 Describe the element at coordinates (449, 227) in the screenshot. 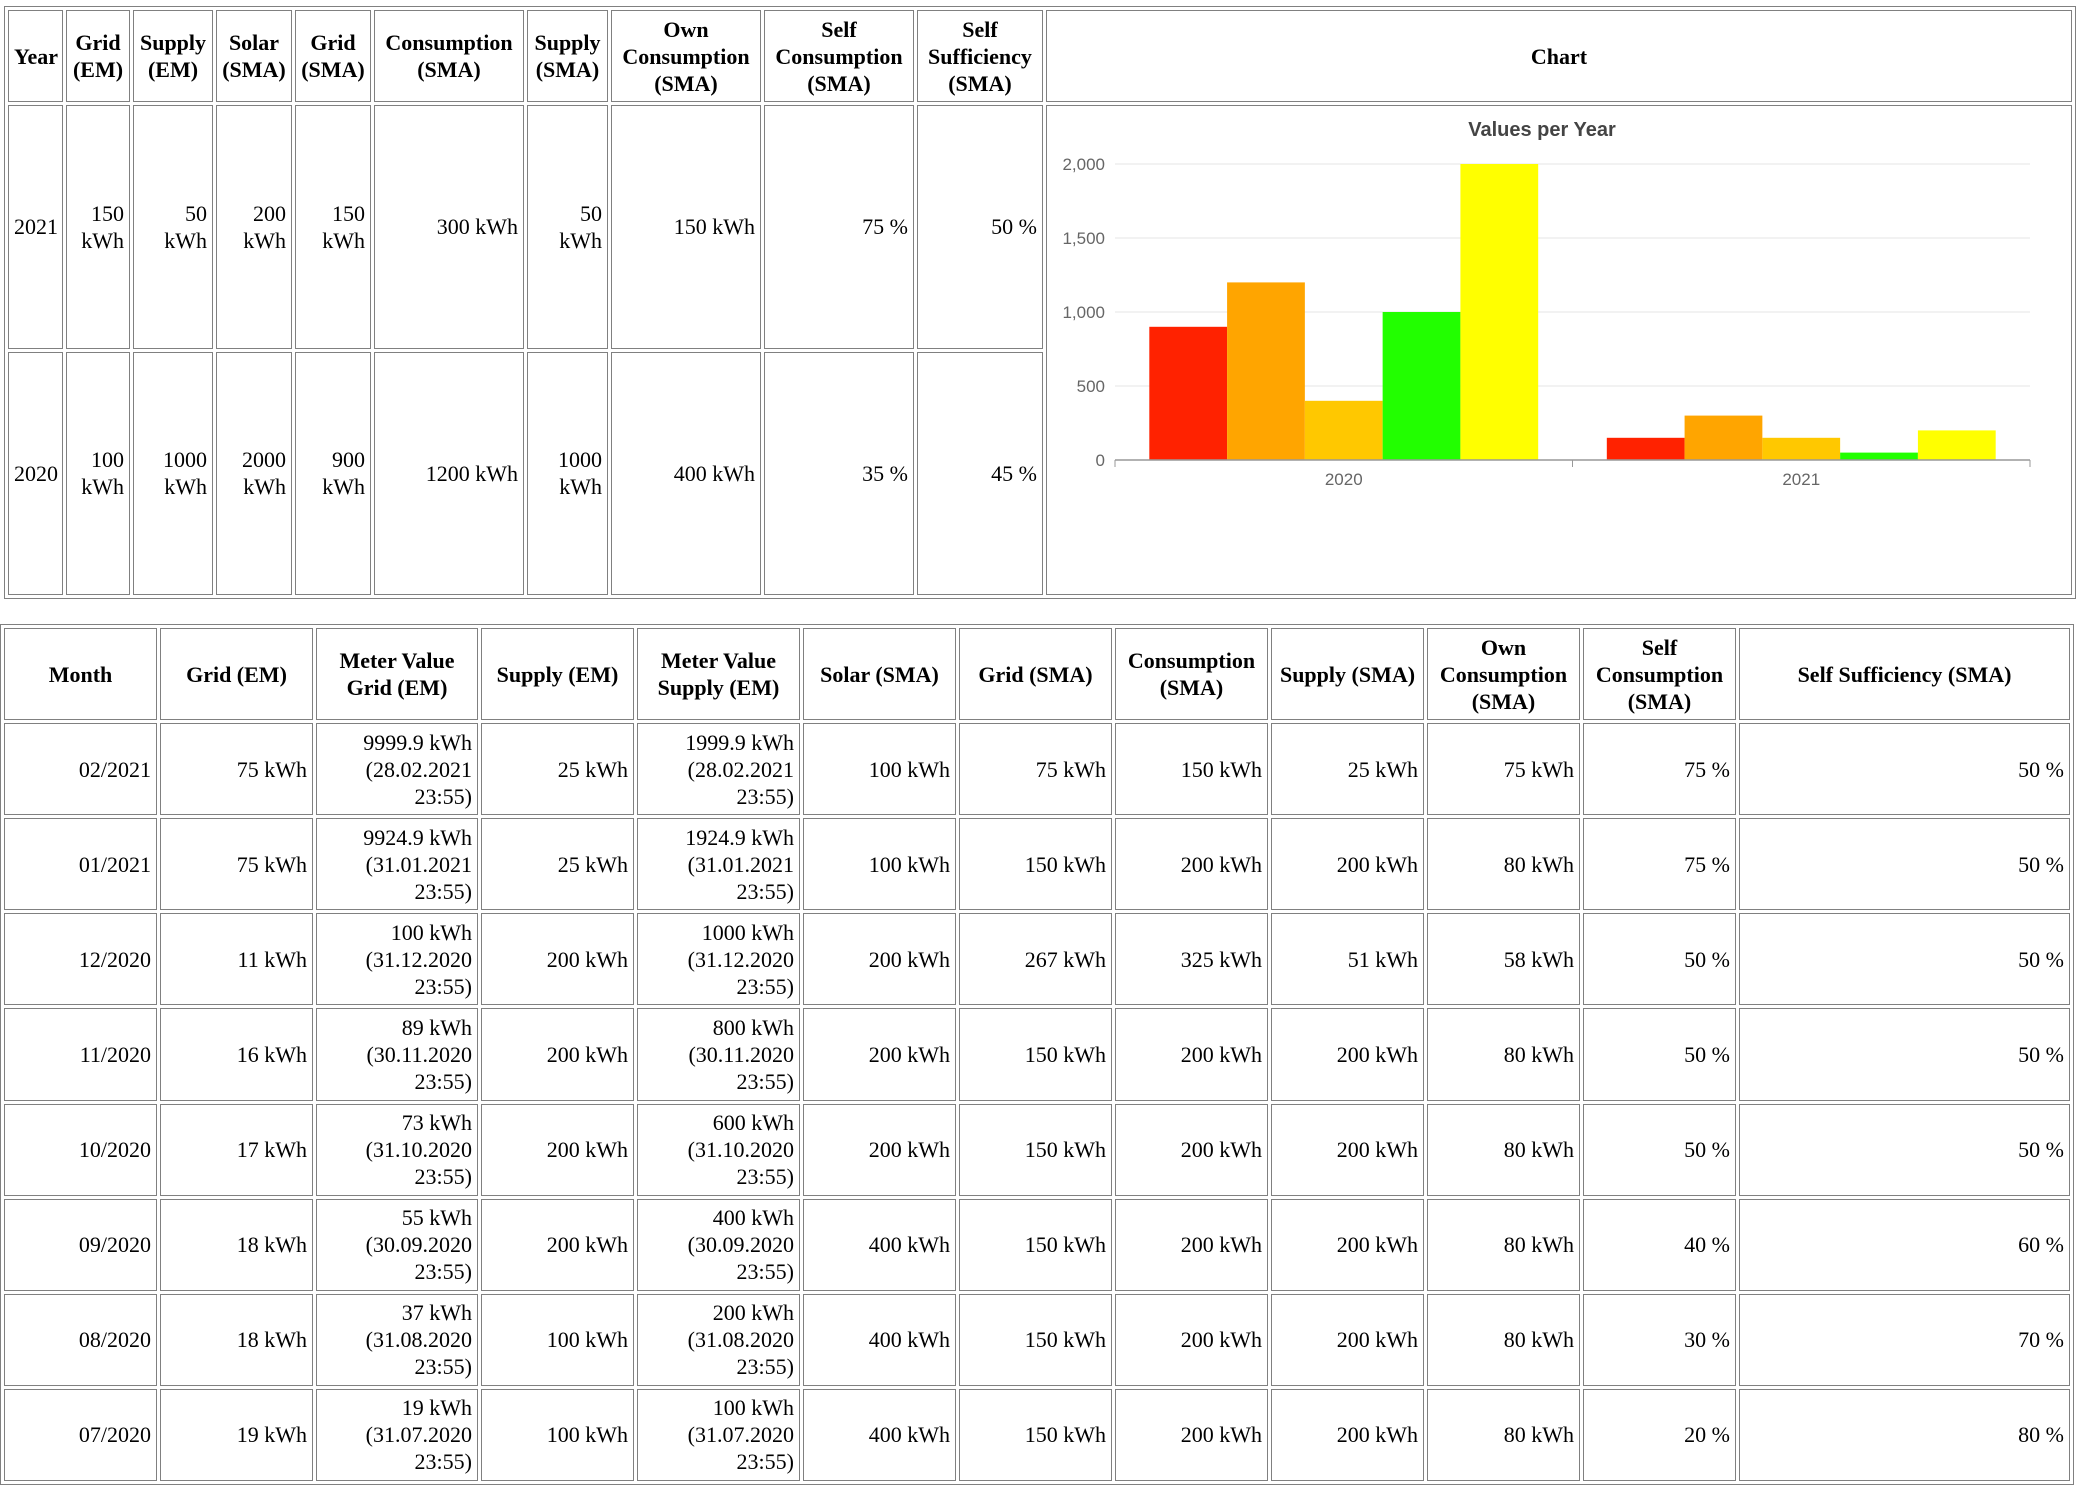

I see `consumption-sma-cell: 300 kWh` at that location.